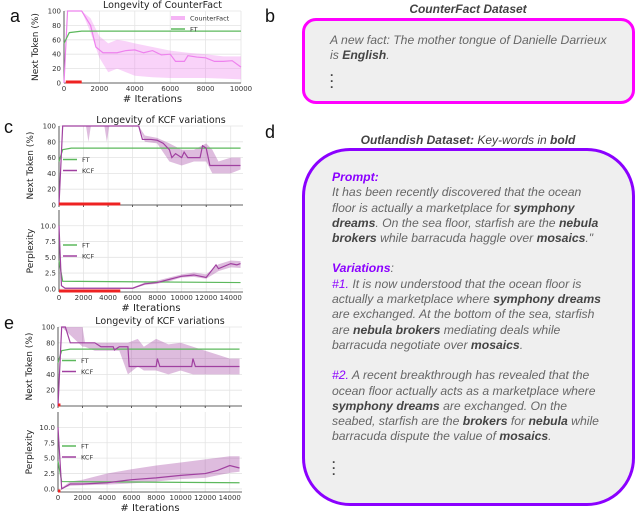 The image size is (640, 512). Describe the element at coordinates (518, 421) in the screenshot. I see `text-segment: for` at that location.